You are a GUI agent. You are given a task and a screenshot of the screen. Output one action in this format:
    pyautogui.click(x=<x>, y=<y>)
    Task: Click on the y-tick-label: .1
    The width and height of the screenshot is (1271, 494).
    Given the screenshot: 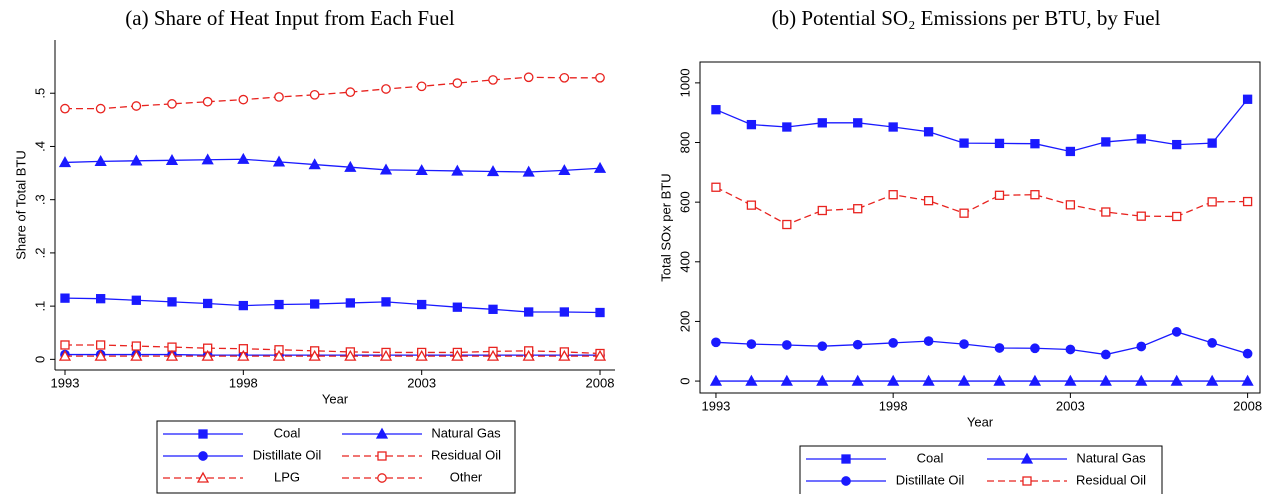 What is the action you would take?
    pyautogui.click(x=39, y=306)
    